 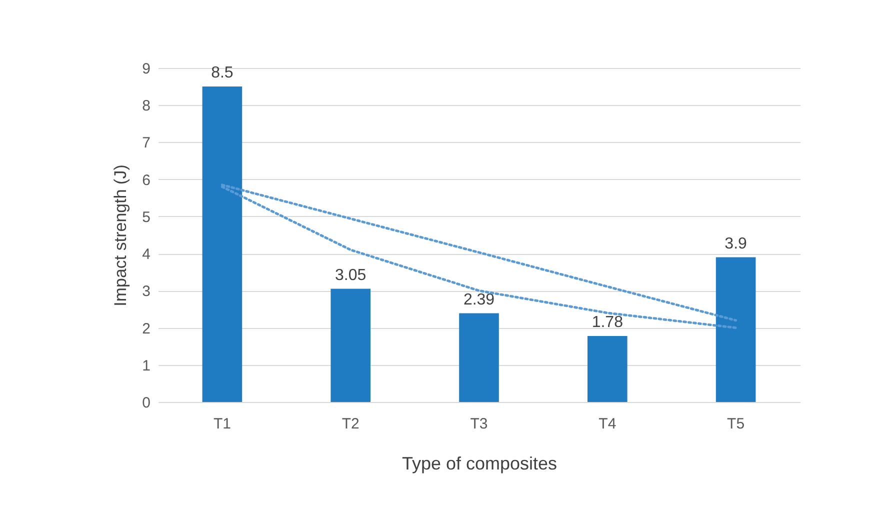 I want to click on y-tick-label: 5, so click(x=146, y=217).